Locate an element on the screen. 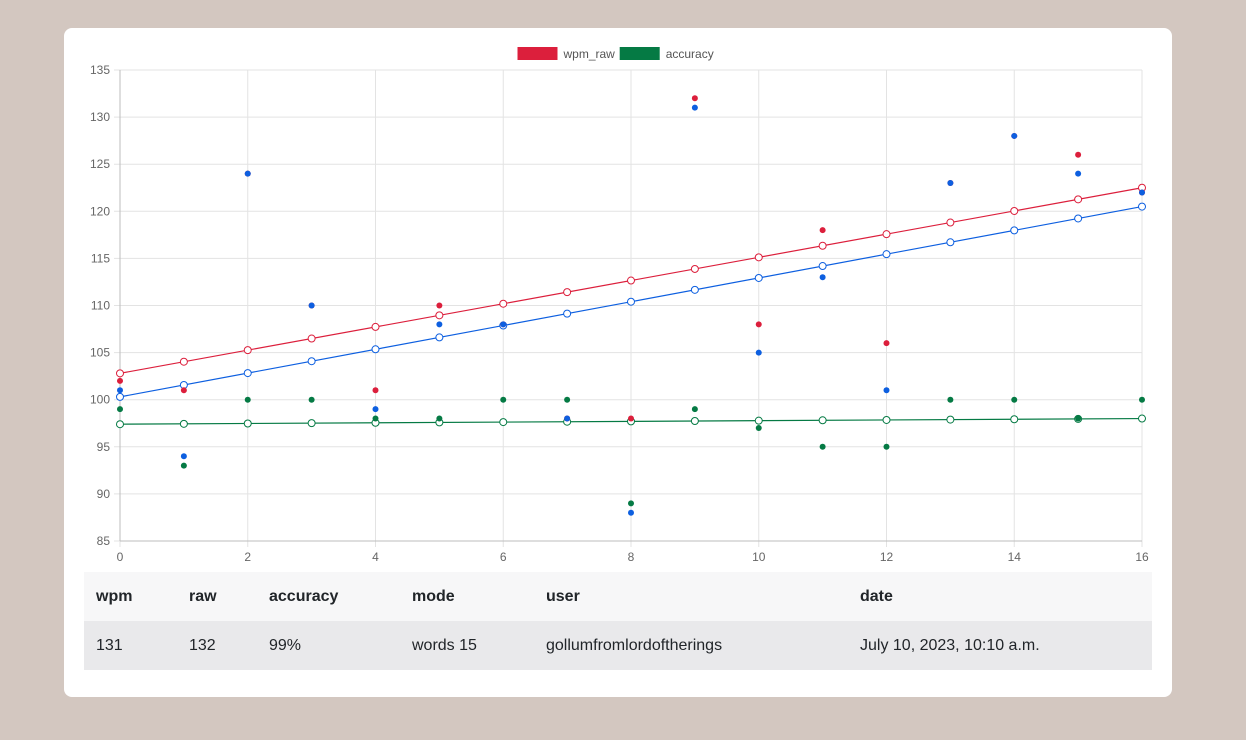  y-tick-label: 120 is located at coordinates (100, 211).